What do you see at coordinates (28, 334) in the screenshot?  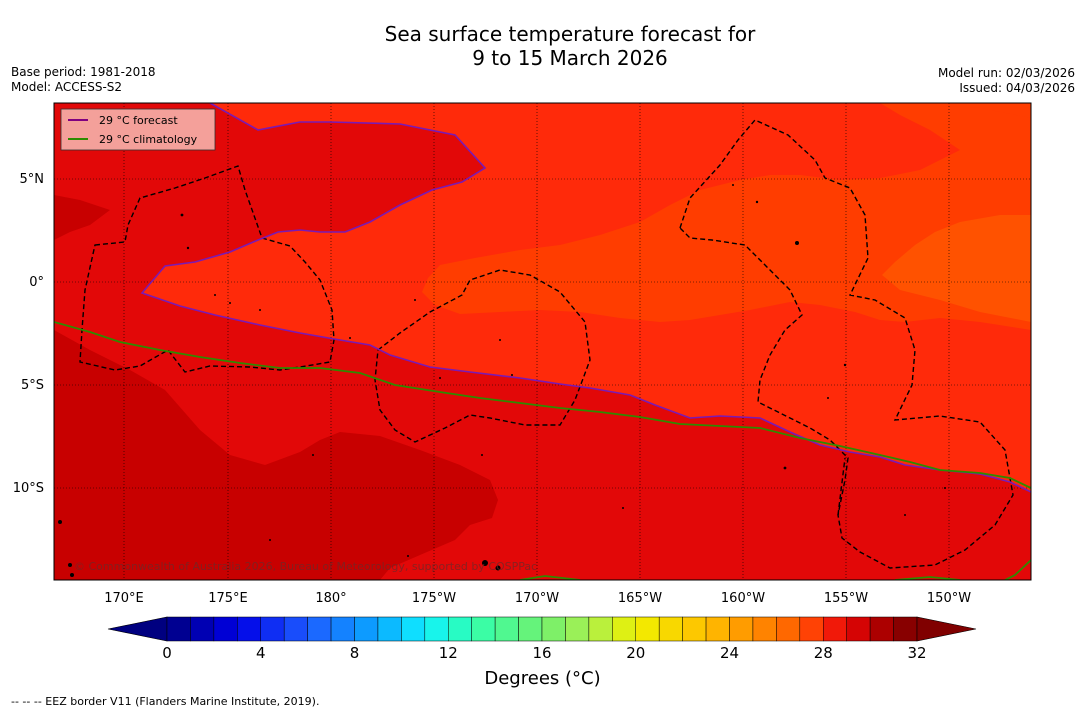 I see `lat-labels: 5°N 0° 5°S 10°S` at bounding box center [28, 334].